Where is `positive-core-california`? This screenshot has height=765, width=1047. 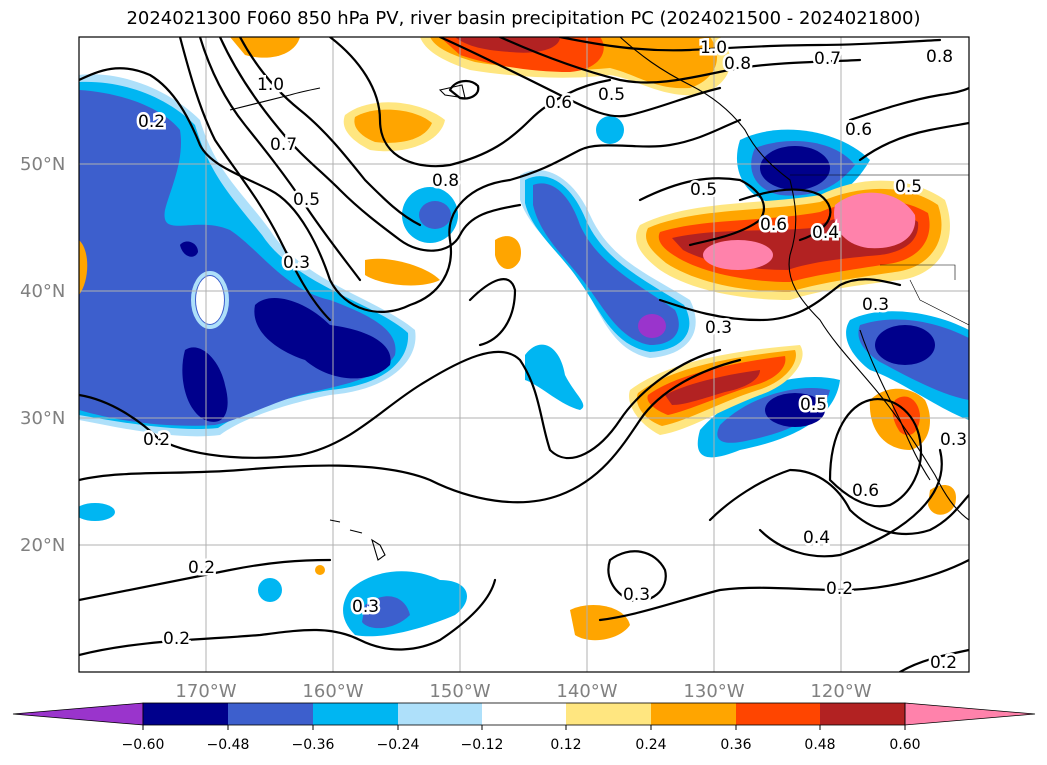
positive-core-california is located at coordinates (875, 220).